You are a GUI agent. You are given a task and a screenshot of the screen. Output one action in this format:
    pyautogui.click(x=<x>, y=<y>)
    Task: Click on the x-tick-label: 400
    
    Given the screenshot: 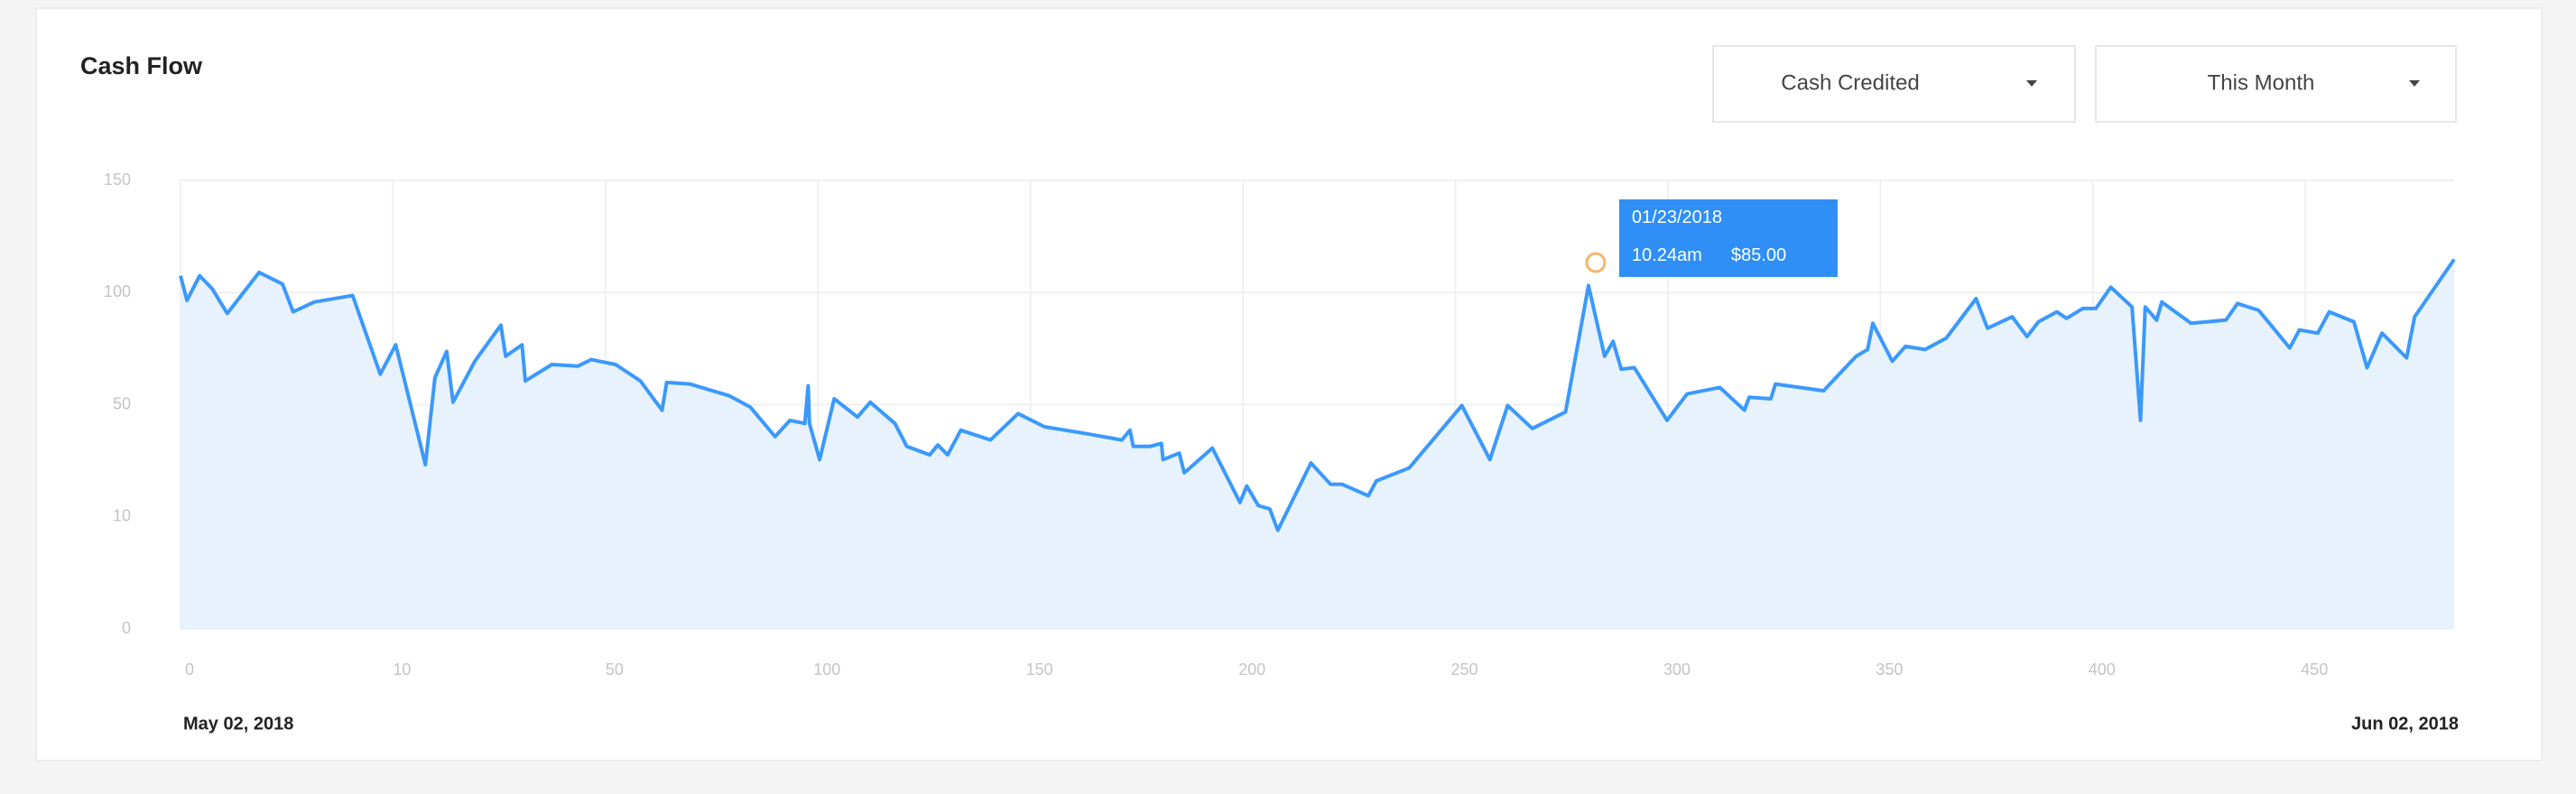 What is the action you would take?
    pyautogui.click(x=2102, y=669)
    